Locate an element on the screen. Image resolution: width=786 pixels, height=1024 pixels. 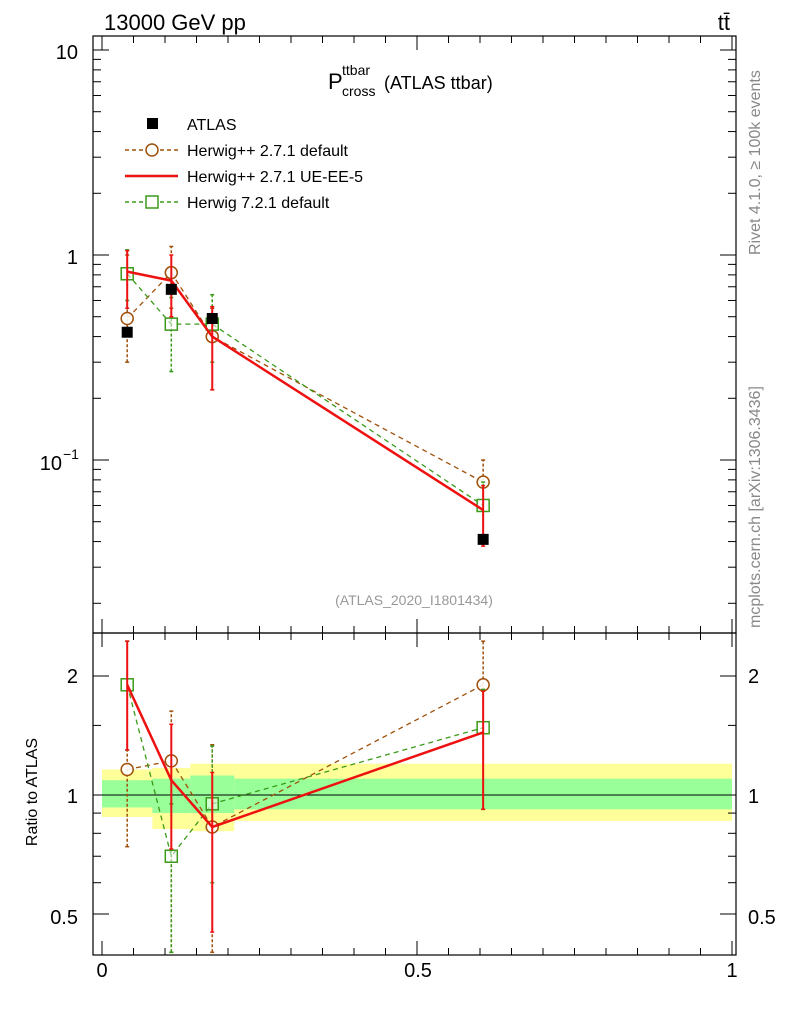
legend-item-herwigpp-ueee5: Herwig++ 2.7.1 UE-EE-5 is located at coordinates (244, 177).